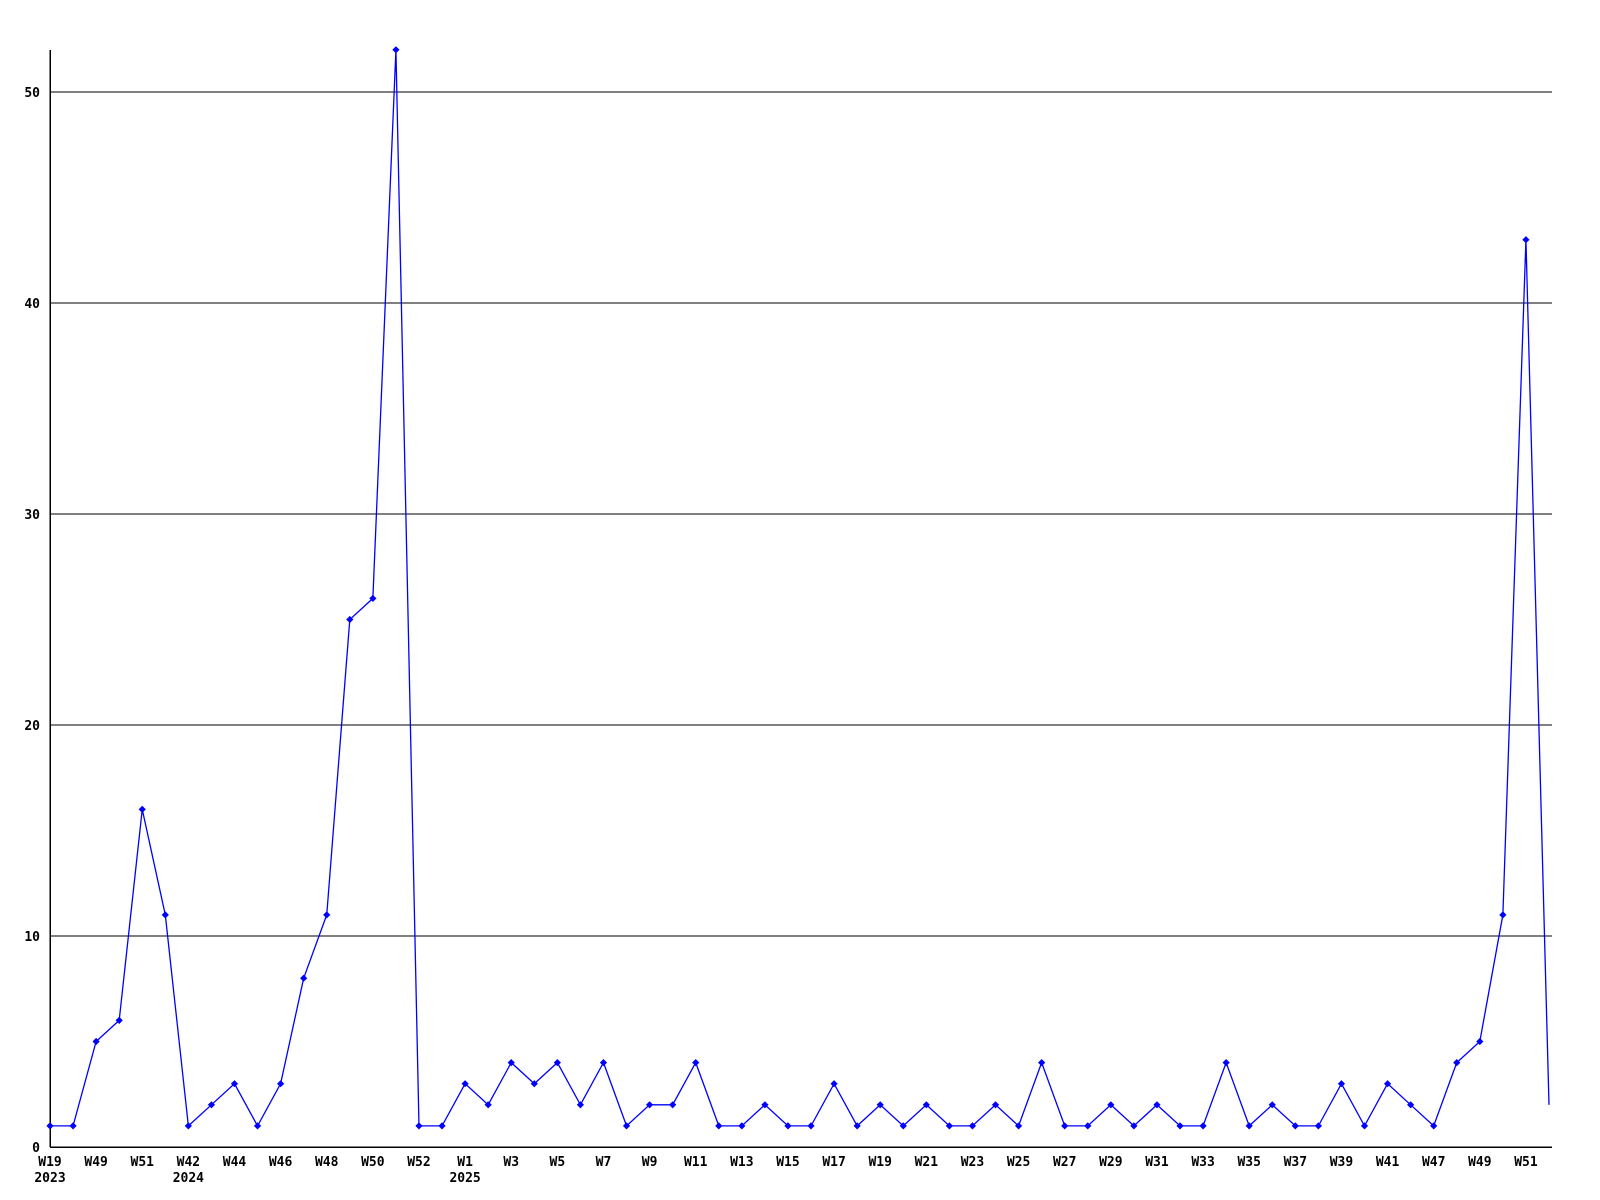 This screenshot has height=1200, width=1600. Describe the element at coordinates (49, 1178) in the screenshot. I see `x-tick-year-label: 2023` at that location.